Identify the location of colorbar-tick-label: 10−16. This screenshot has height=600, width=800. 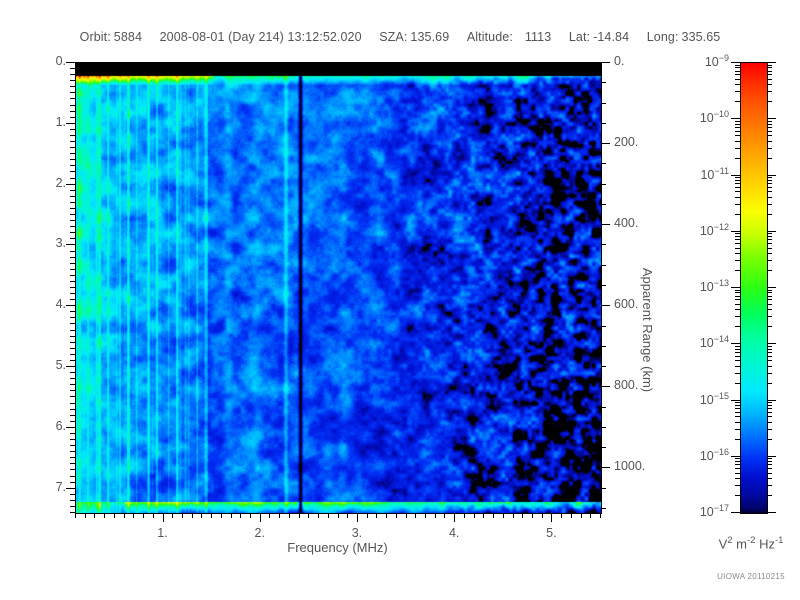
(714, 454).